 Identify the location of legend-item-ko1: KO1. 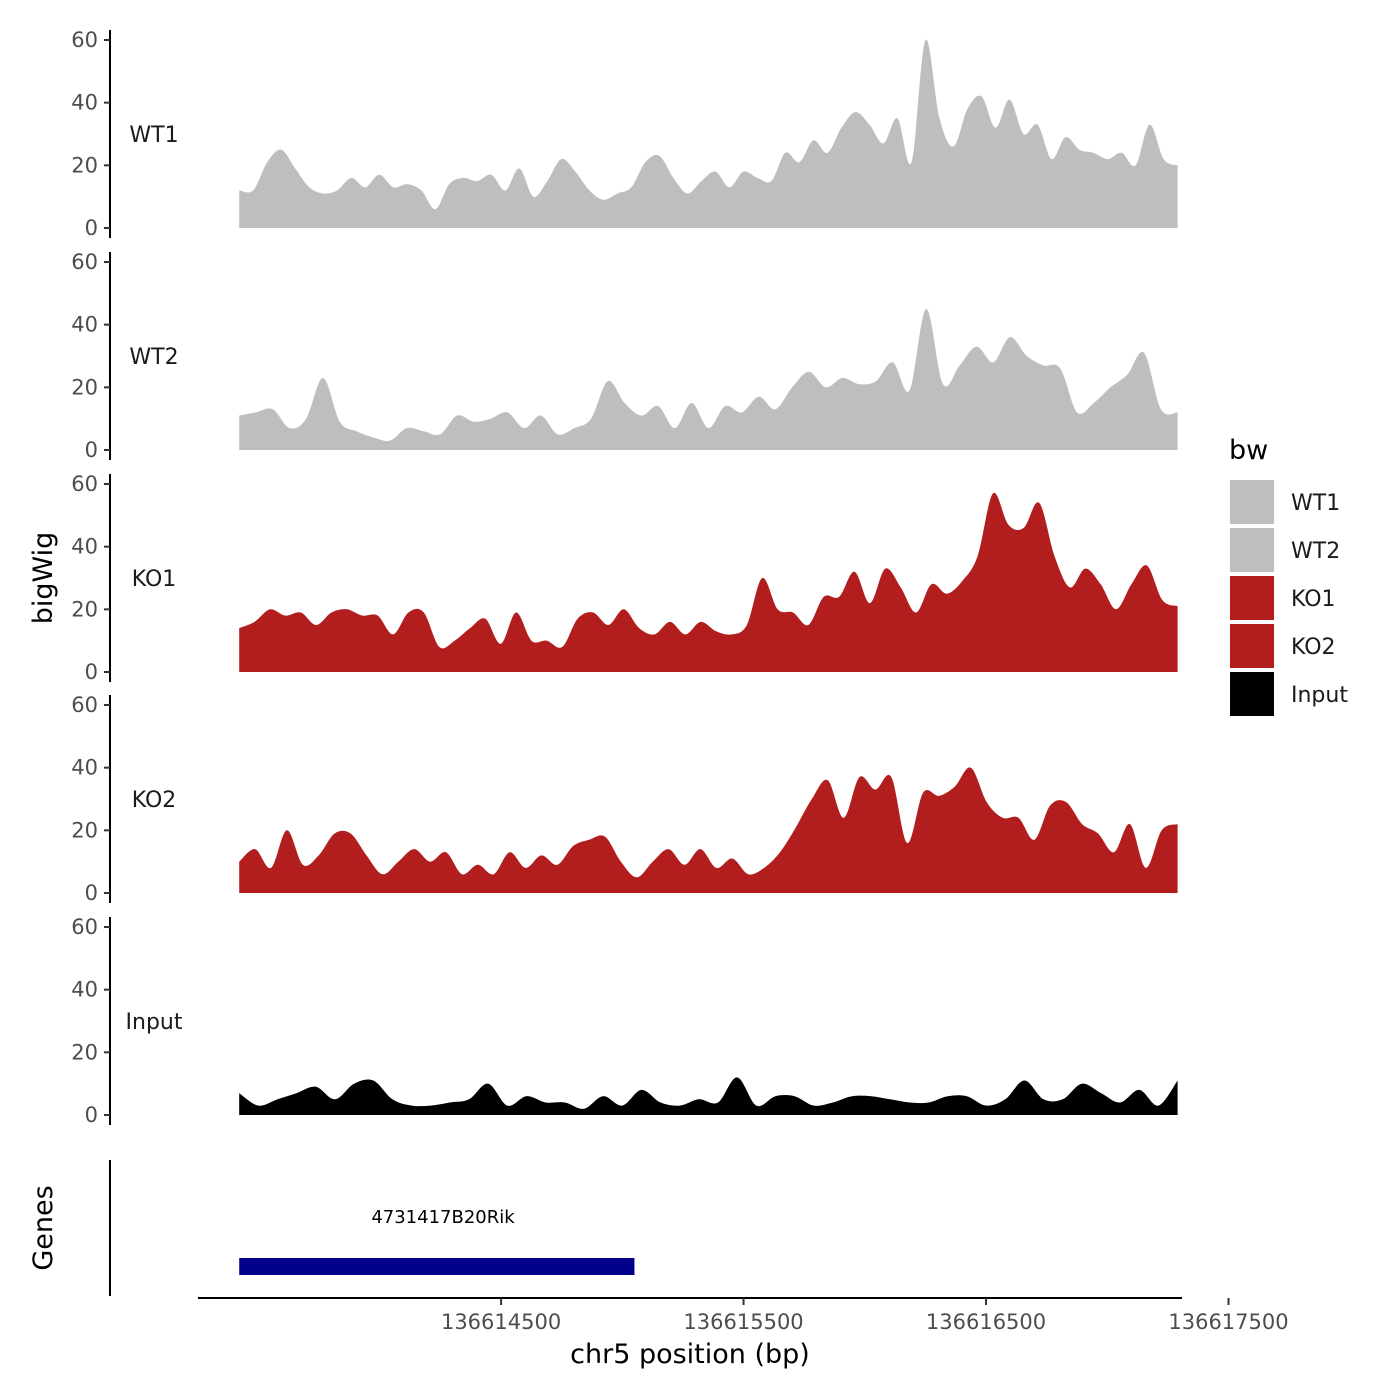
(1283, 598).